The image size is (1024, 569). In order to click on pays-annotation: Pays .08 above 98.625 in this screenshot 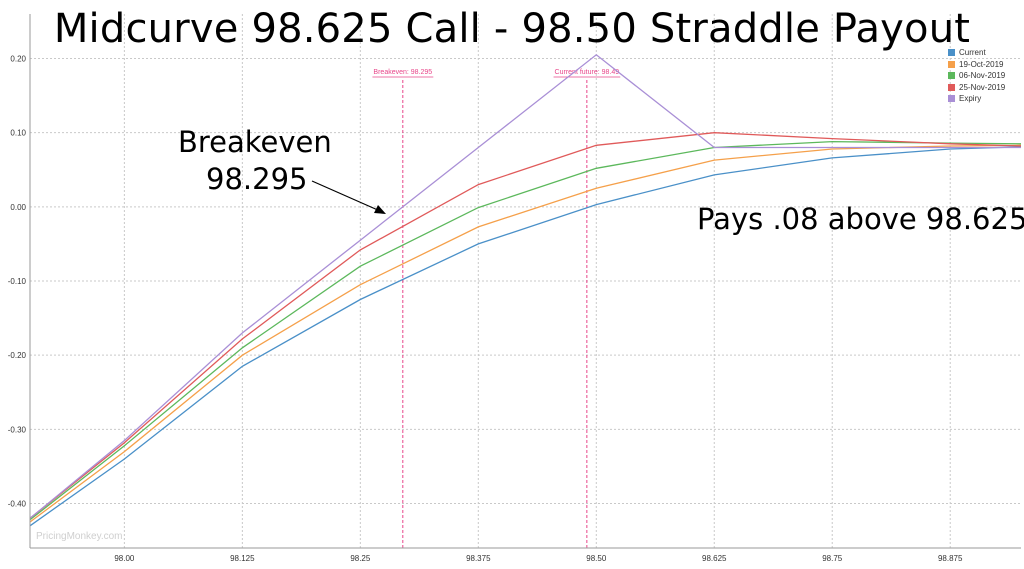, I will do `click(860, 219)`.